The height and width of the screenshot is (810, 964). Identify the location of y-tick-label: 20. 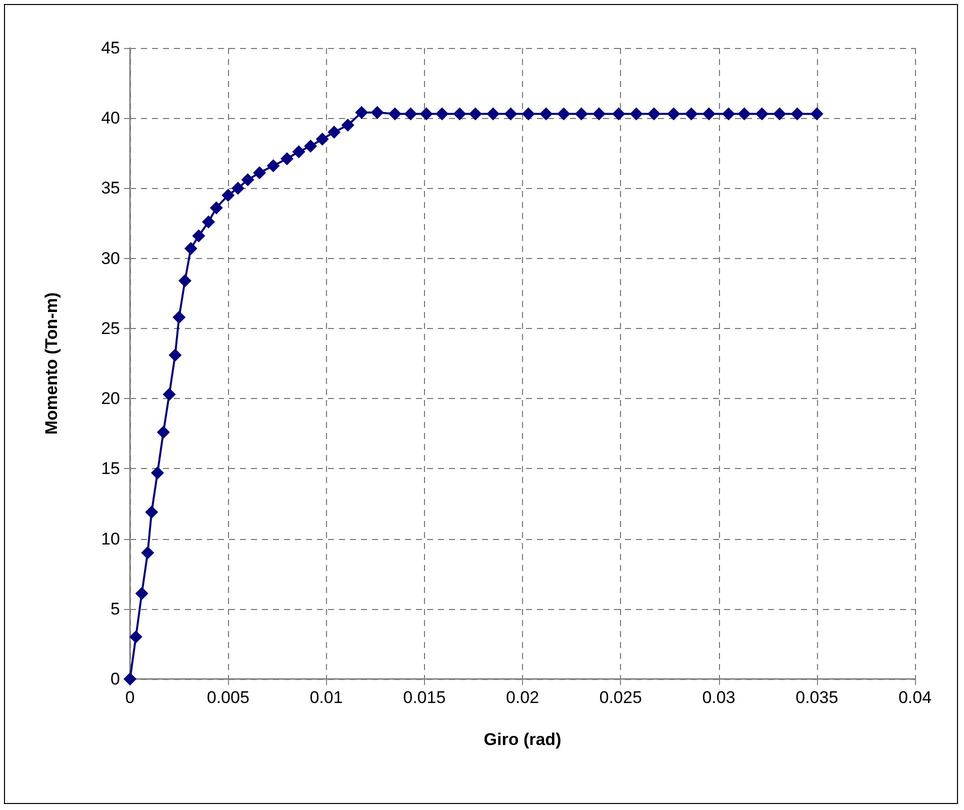
(110, 398).